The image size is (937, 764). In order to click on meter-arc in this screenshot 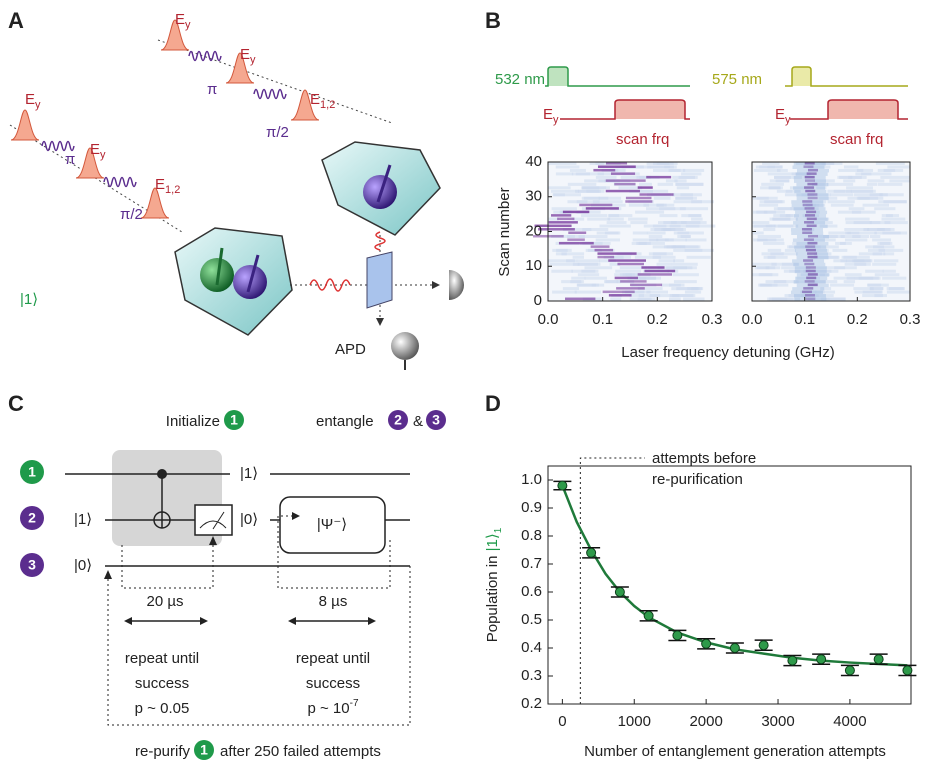, I will do `click(213, 524)`.